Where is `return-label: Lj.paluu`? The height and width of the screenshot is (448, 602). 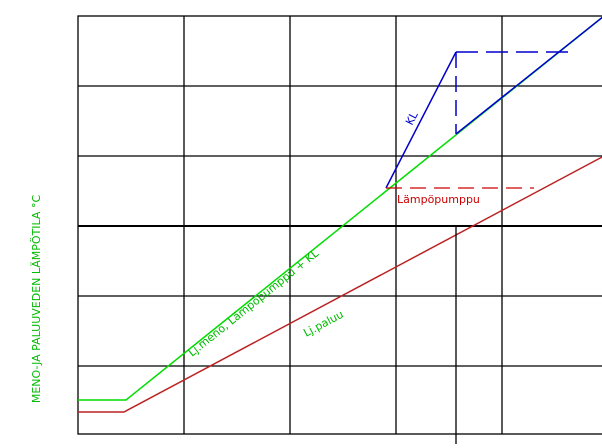
return-label: Lj.paluu is located at coordinates (323, 324).